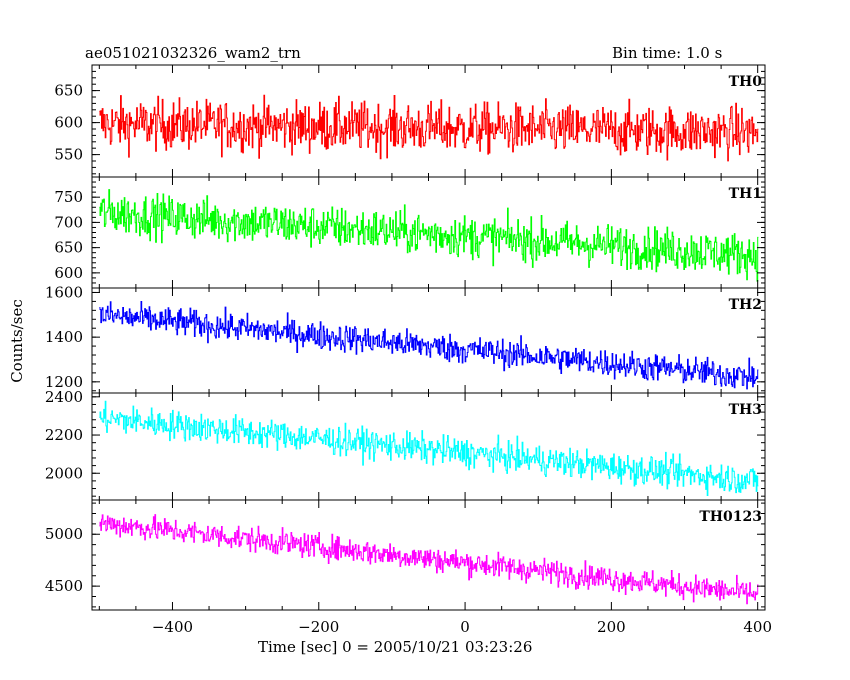 This screenshot has width=850, height=680. What do you see at coordinates (64, 435) in the screenshot?
I see `y-tick-label: 2200` at bounding box center [64, 435].